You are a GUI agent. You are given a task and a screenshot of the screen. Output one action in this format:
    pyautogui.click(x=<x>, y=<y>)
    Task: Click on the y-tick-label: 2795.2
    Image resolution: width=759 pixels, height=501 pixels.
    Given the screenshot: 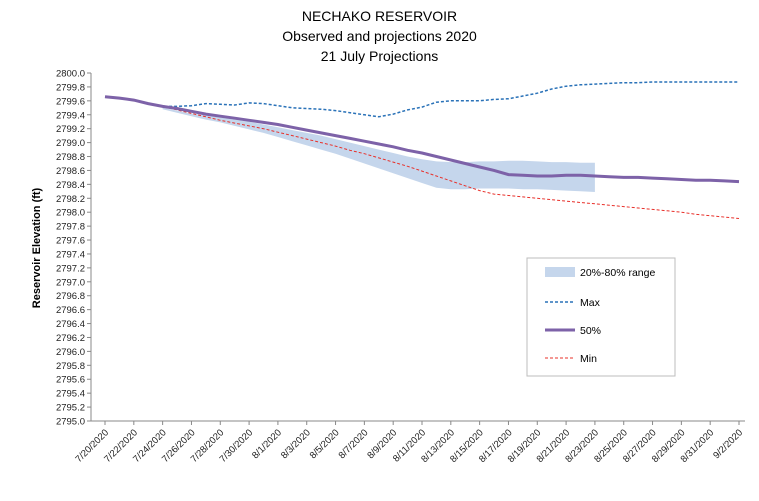 What is the action you would take?
    pyautogui.click(x=70, y=408)
    